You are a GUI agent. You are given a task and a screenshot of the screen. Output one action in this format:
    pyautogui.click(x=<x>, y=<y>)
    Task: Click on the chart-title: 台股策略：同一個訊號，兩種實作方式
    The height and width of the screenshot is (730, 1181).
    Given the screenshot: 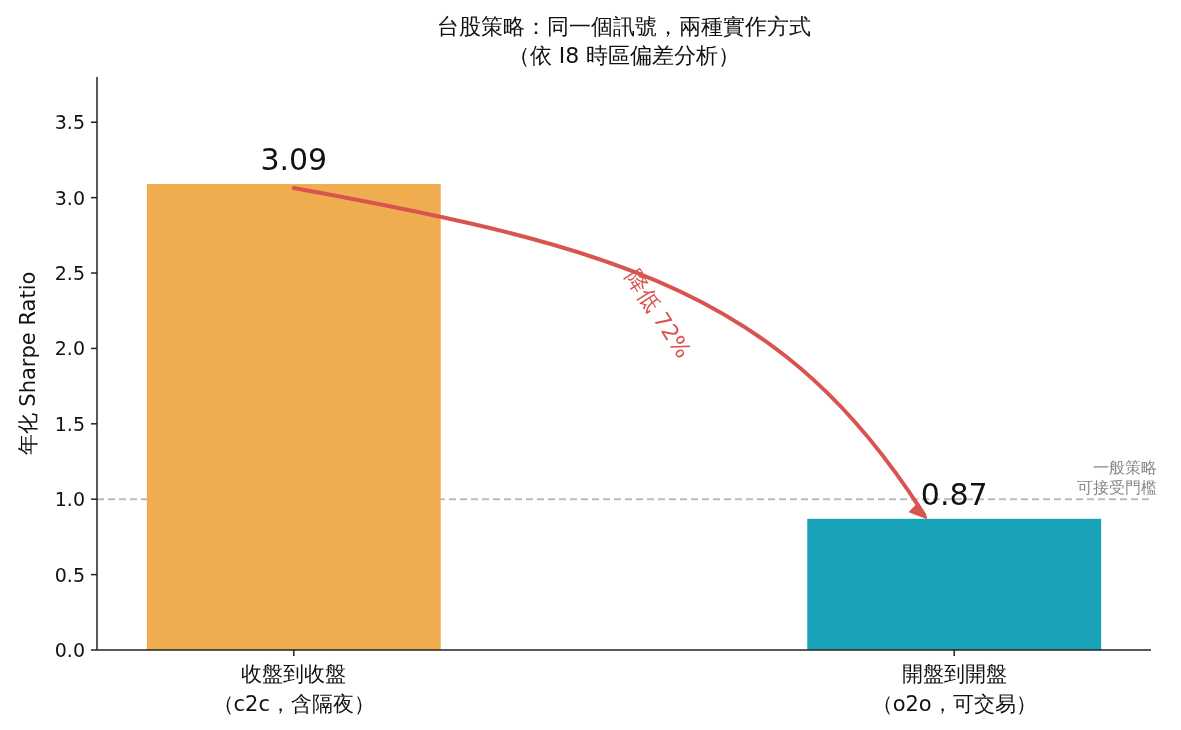 What is the action you would take?
    pyautogui.click(x=624, y=26)
    